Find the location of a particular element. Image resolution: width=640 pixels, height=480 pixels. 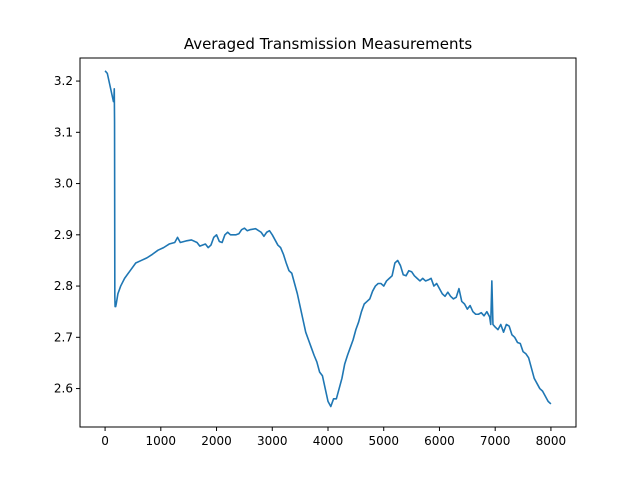

y-tick-label: 2.8 is located at coordinates (63, 286).